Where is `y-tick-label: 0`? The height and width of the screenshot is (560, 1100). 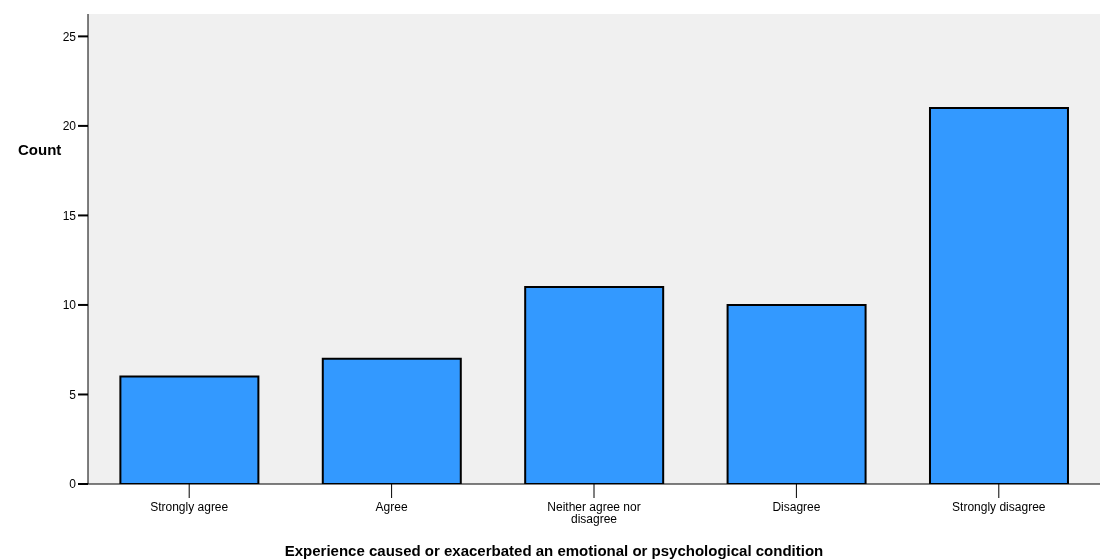
y-tick-label: 0 is located at coordinates (73, 484).